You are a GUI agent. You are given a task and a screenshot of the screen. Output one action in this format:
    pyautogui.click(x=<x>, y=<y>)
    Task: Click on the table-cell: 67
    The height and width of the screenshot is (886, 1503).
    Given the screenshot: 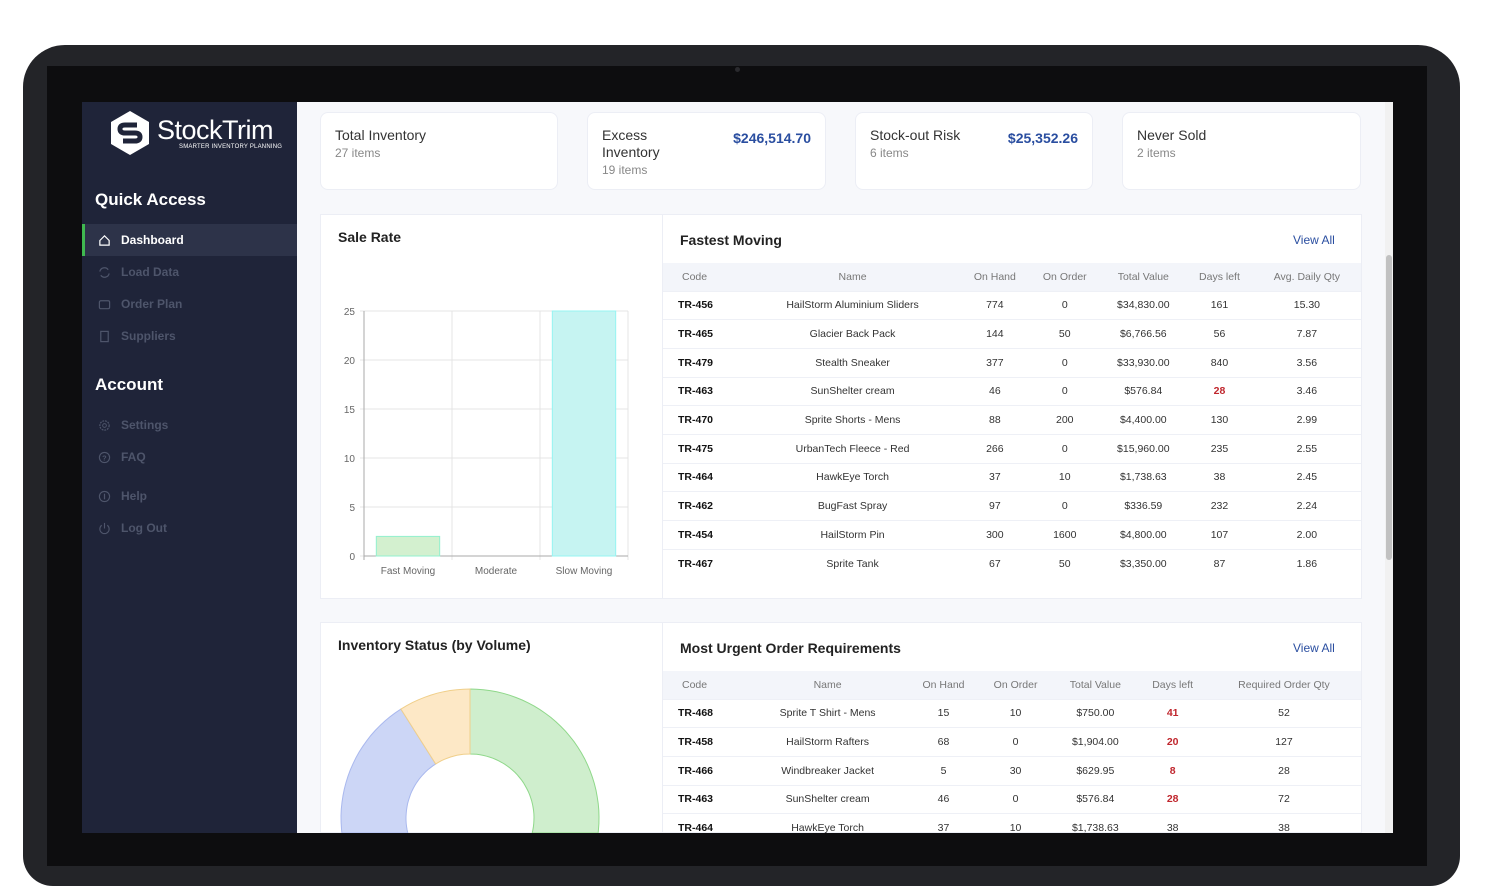 What is the action you would take?
    pyautogui.click(x=995, y=563)
    